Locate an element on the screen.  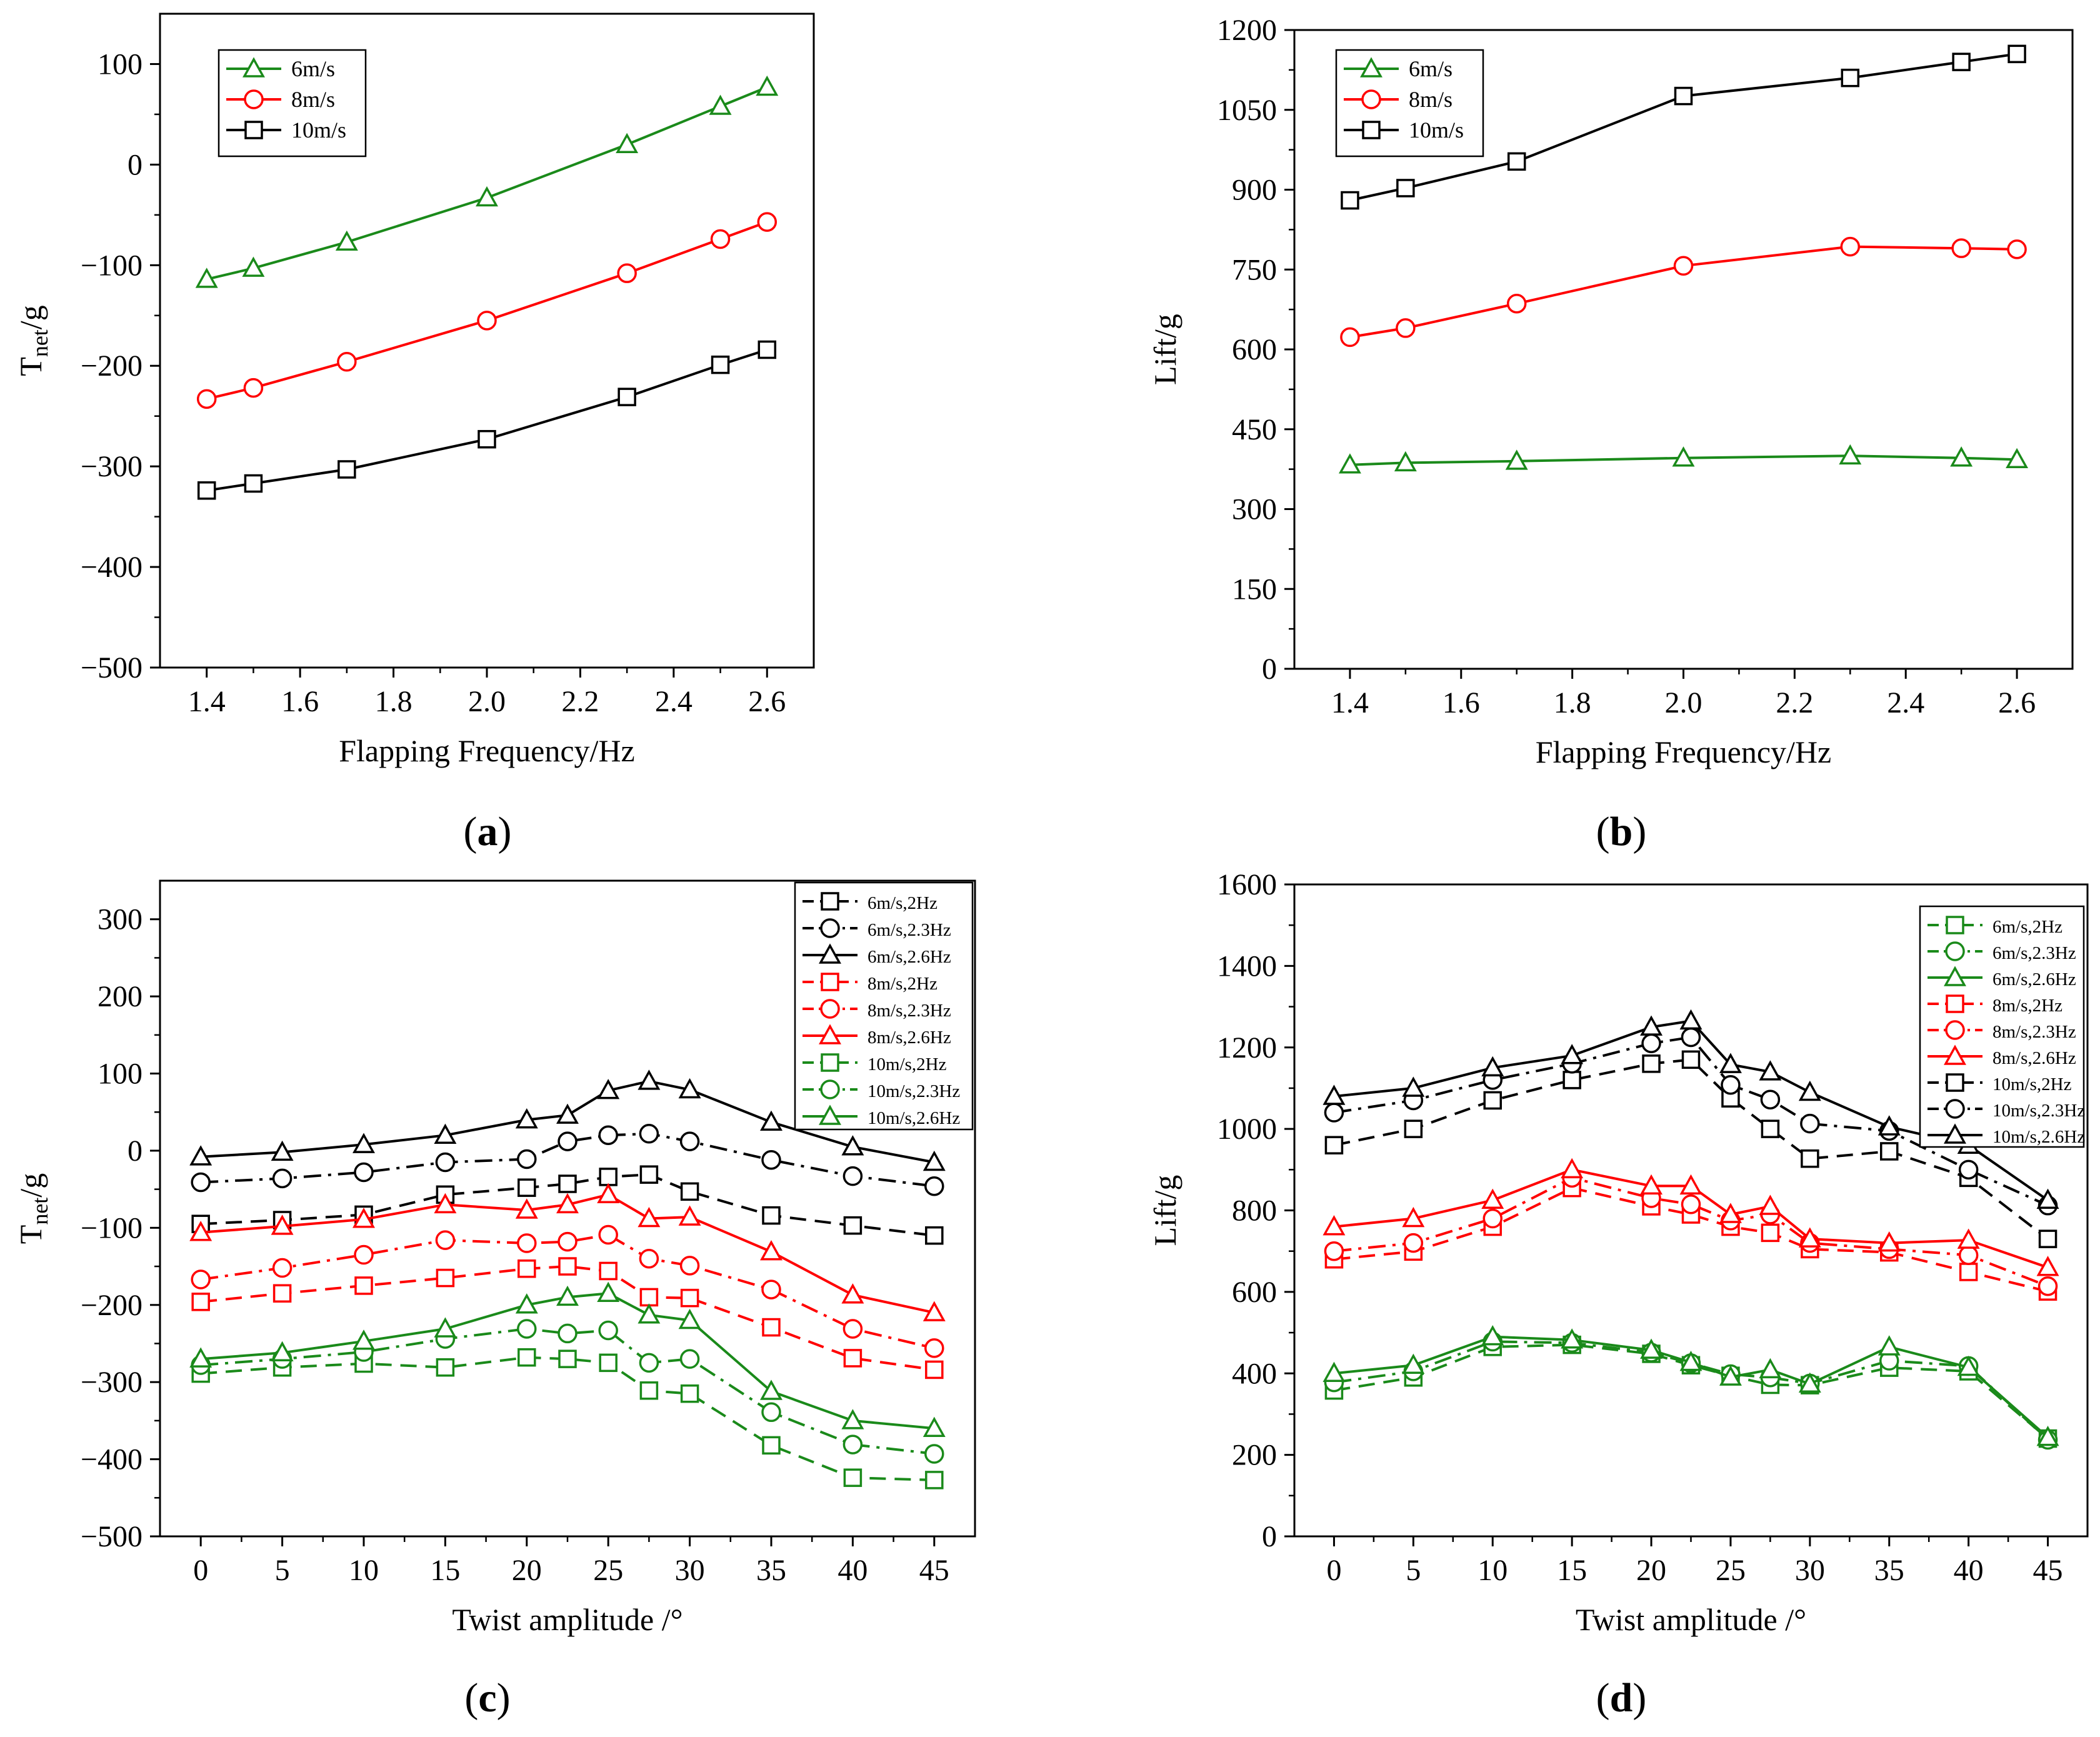
series-8m/s is located at coordinates (487, 310).